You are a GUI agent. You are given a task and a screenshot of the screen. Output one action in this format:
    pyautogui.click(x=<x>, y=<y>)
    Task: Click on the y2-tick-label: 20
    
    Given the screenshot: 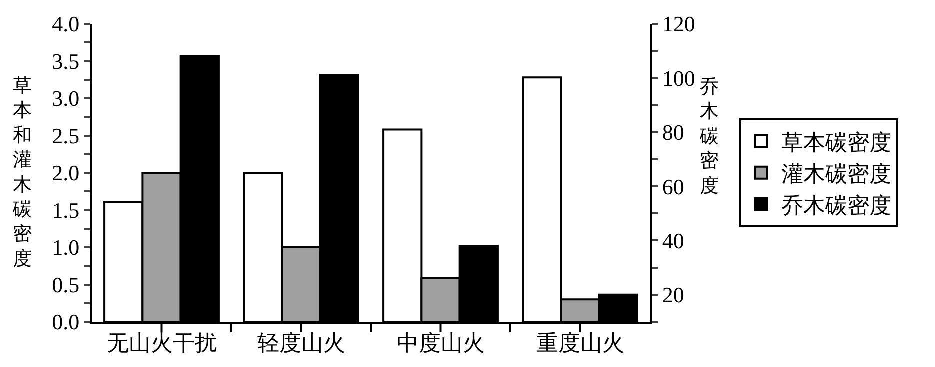 What is the action you would take?
    pyautogui.click(x=673, y=295)
    